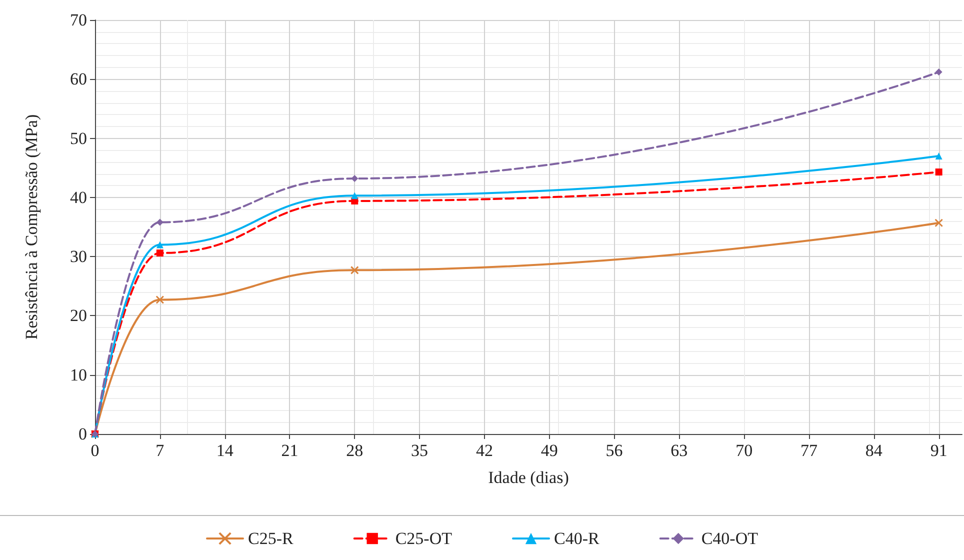 The image size is (964, 560). Describe the element at coordinates (95, 450) in the screenshot. I see `x-tick-label: 0` at that location.